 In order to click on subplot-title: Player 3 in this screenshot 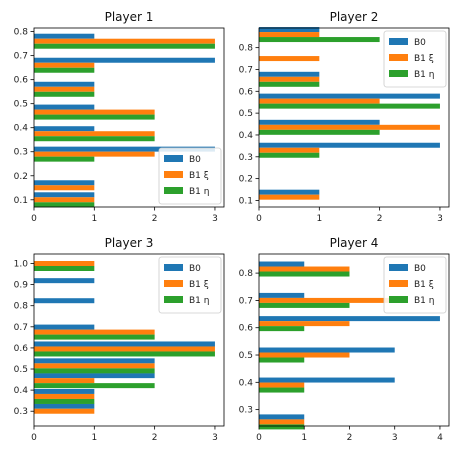, I will do `click(129, 243)`.